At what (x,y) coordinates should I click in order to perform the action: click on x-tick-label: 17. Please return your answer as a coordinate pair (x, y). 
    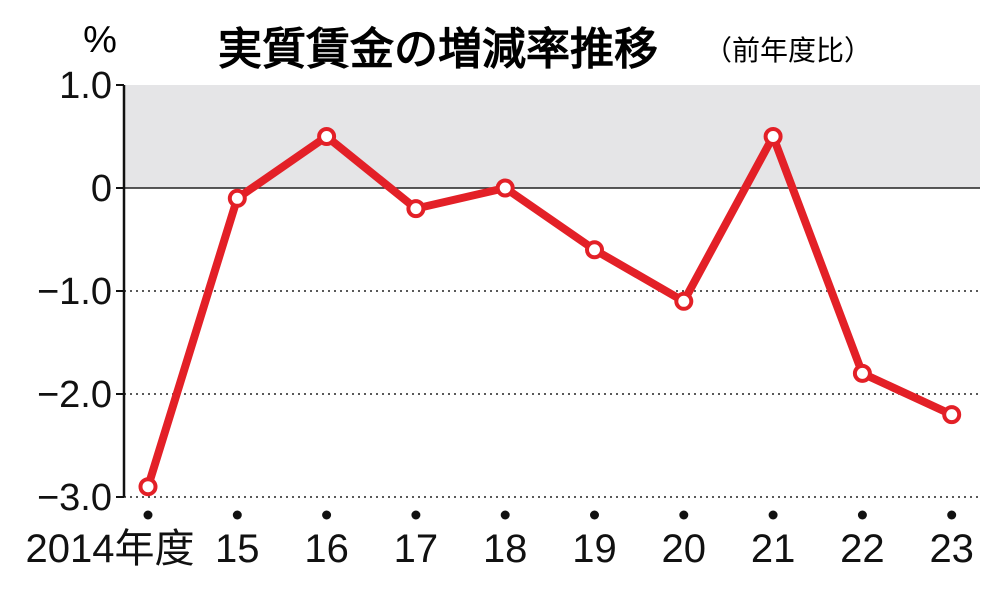
    Looking at the image, I should click on (416, 549).